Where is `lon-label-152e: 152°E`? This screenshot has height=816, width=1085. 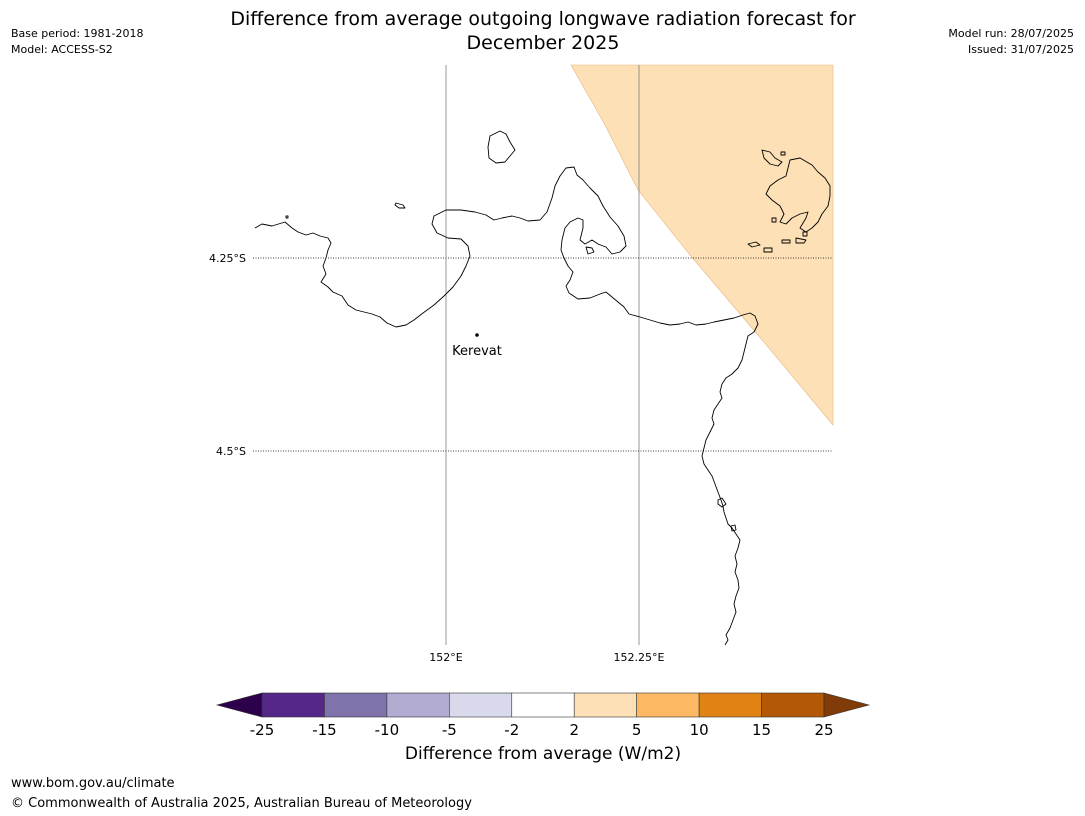 lon-label-152e: 152°E is located at coordinates (445, 657).